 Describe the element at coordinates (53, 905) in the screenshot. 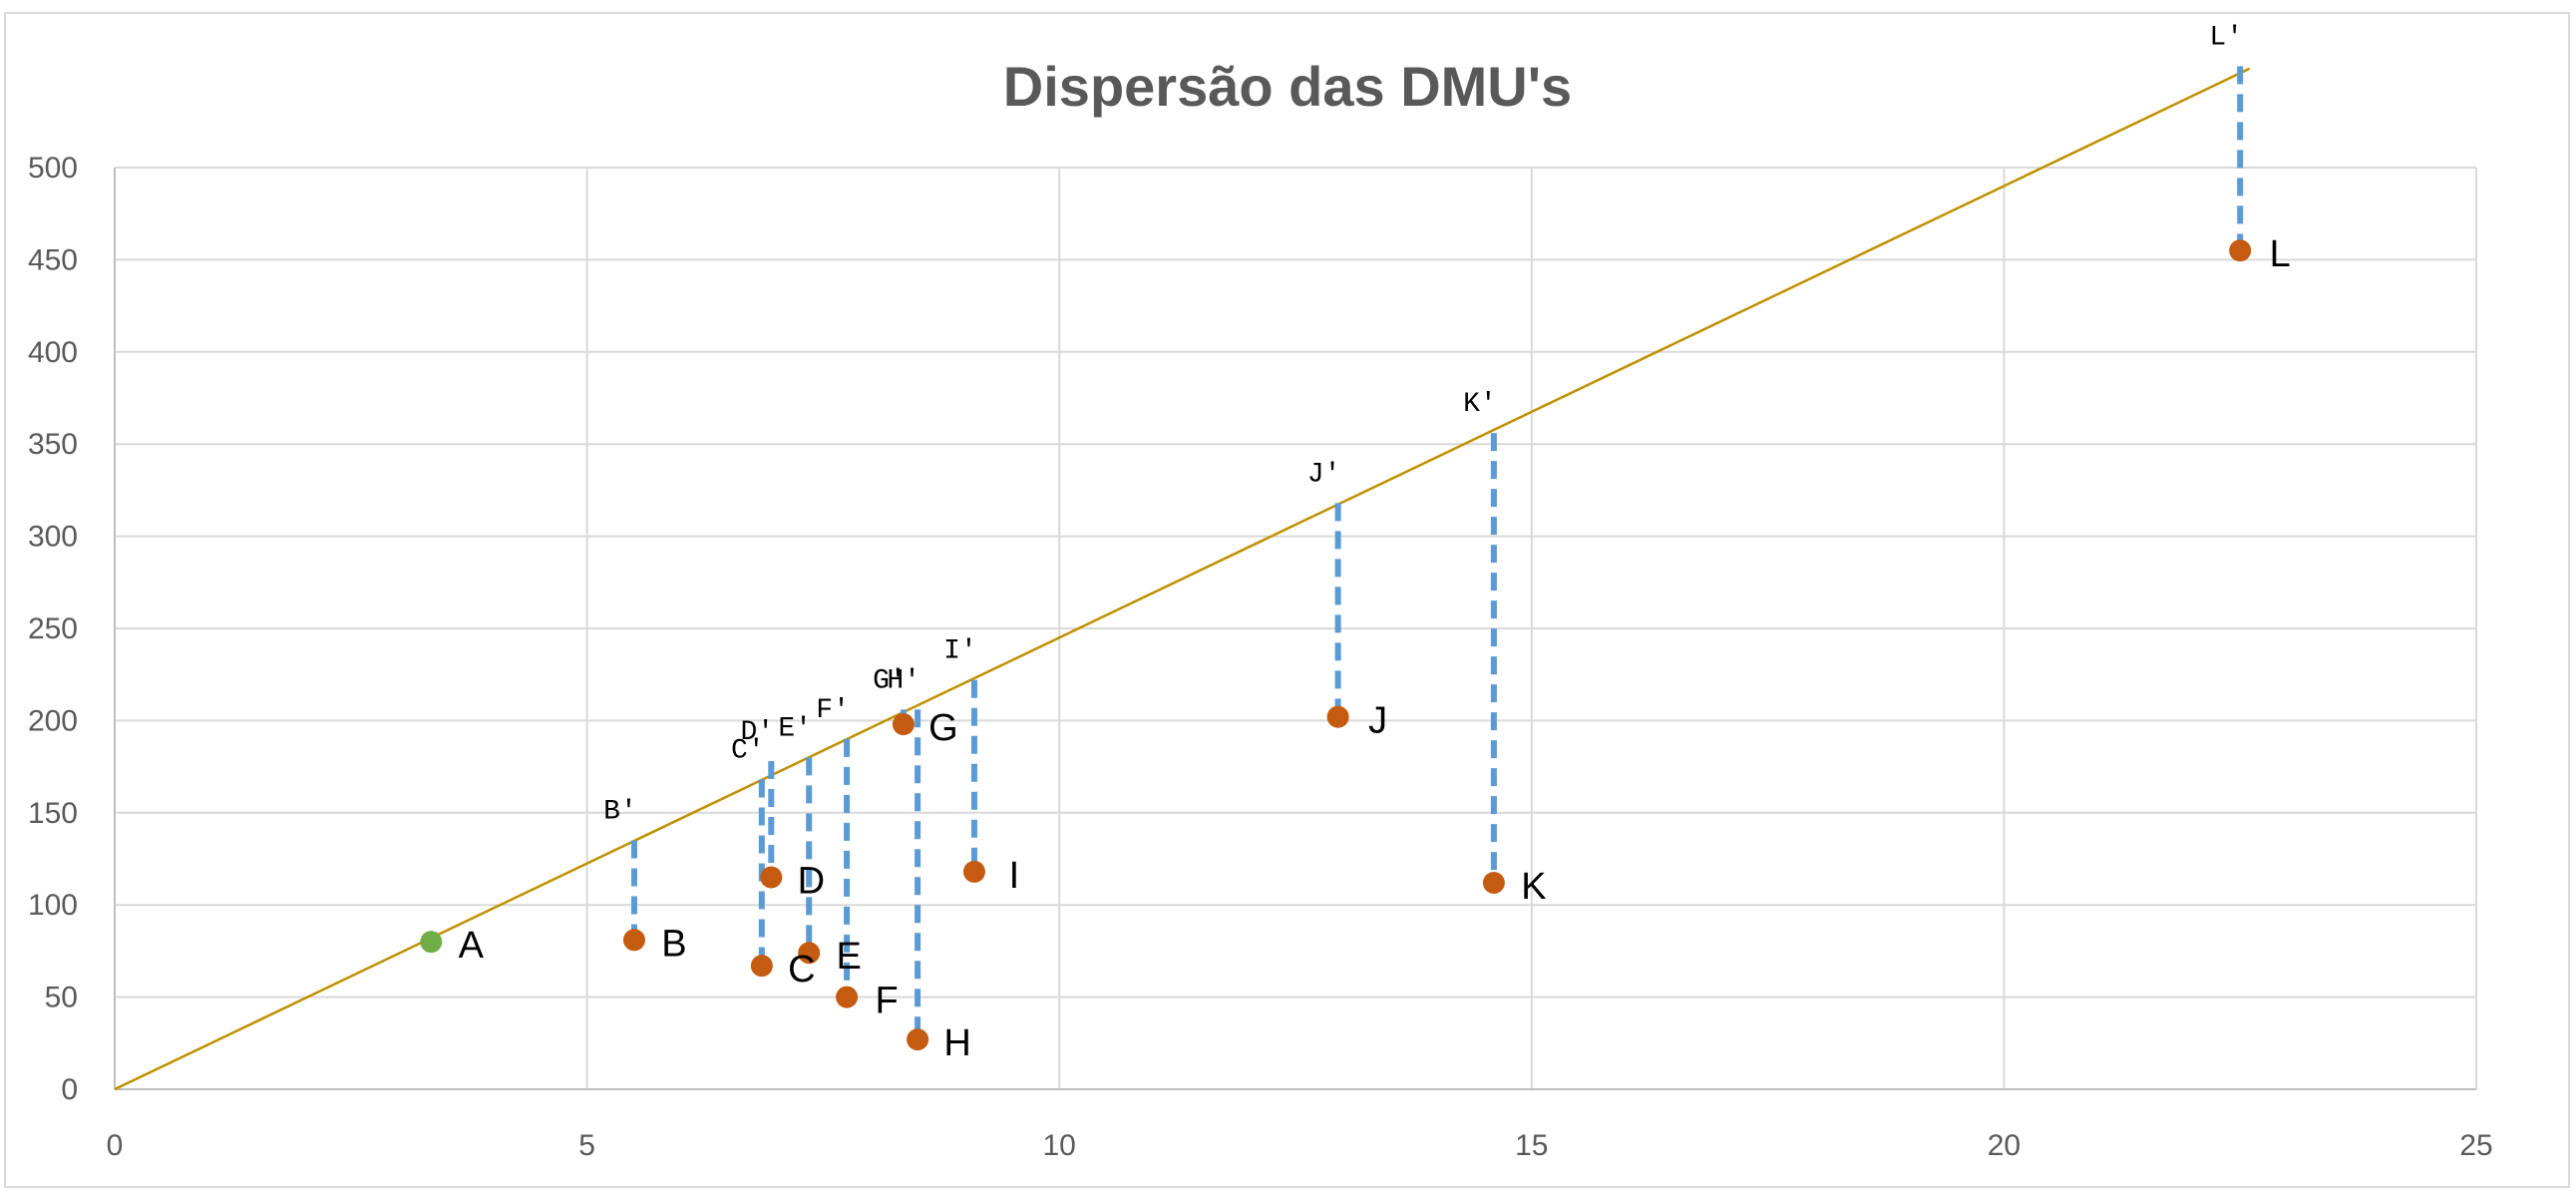

I see `y-tick-label: 100` at that location.